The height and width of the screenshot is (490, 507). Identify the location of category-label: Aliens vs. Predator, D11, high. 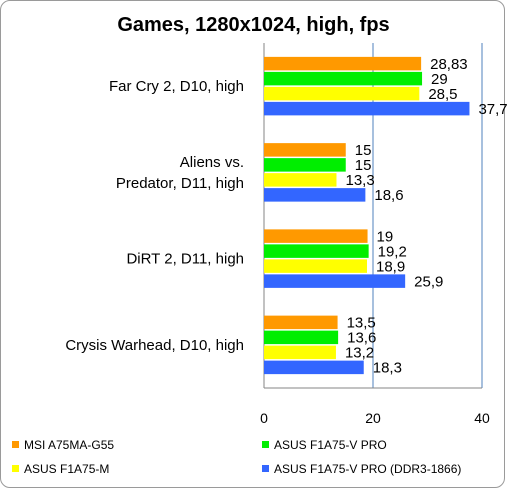
(180, 173).